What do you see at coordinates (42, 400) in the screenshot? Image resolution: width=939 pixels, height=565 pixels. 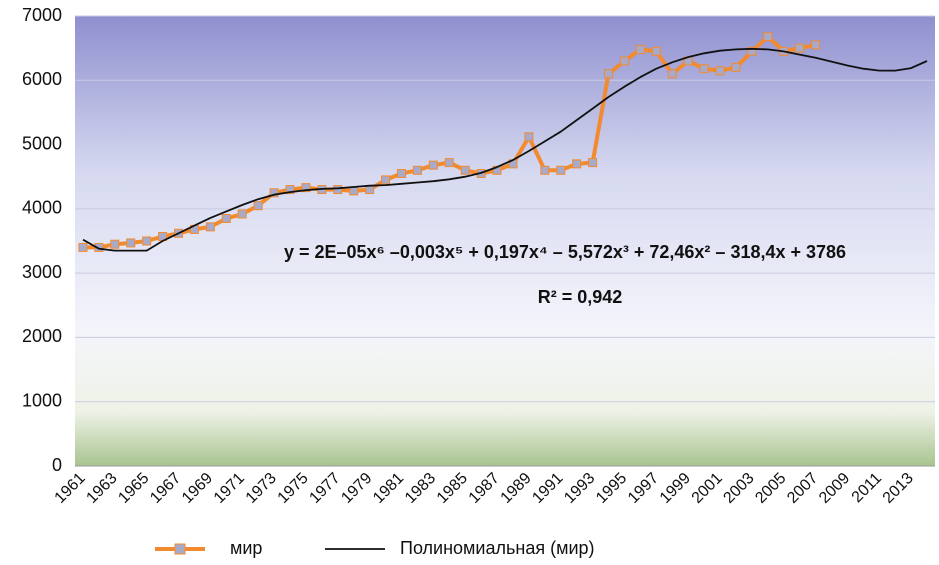 I see `y-tick-label: 1000` at bounding box center [42, 400].